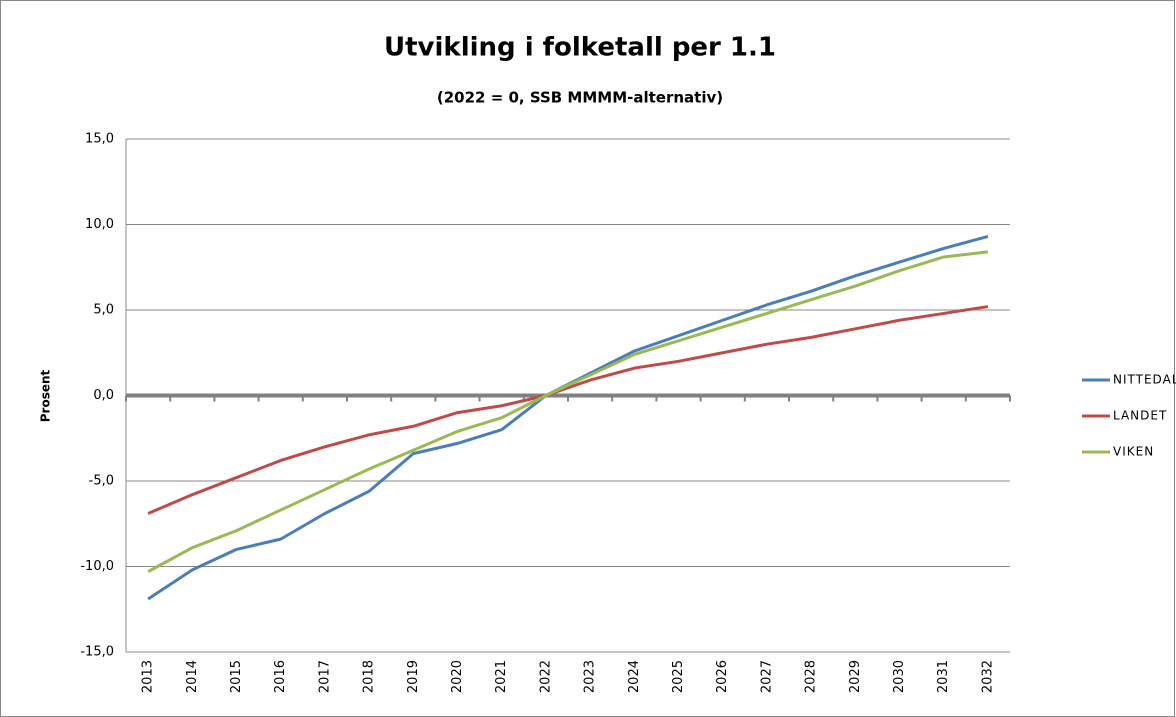 This screenshot has height=717, width=1176. I want to click on x-tick-label: 2013, so click(148, 676).